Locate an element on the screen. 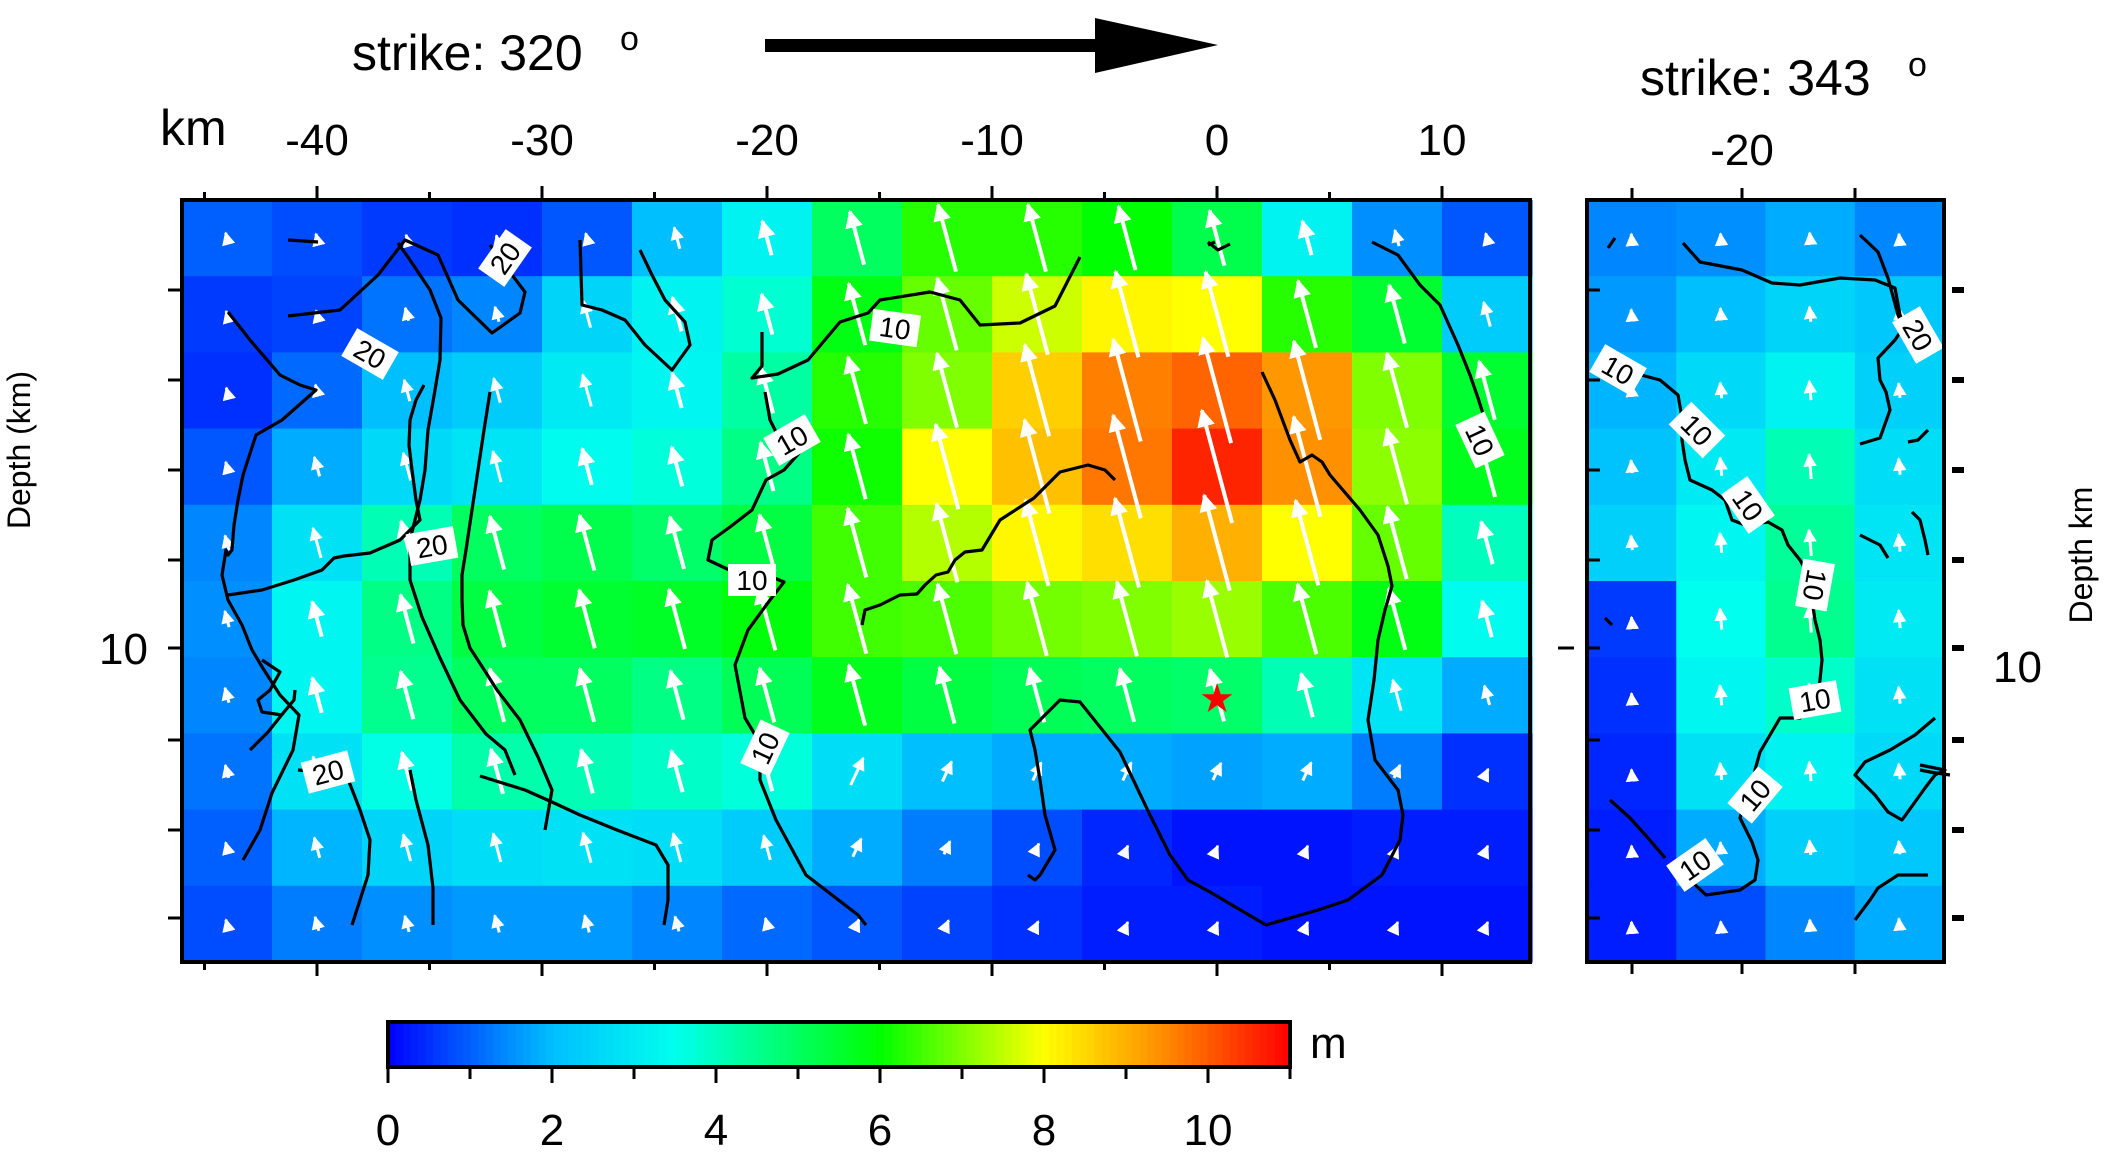 Image resolution: width=2108 pixels, height=1159 pixels. side-slip-grid is located at coordinates (1766, 581).